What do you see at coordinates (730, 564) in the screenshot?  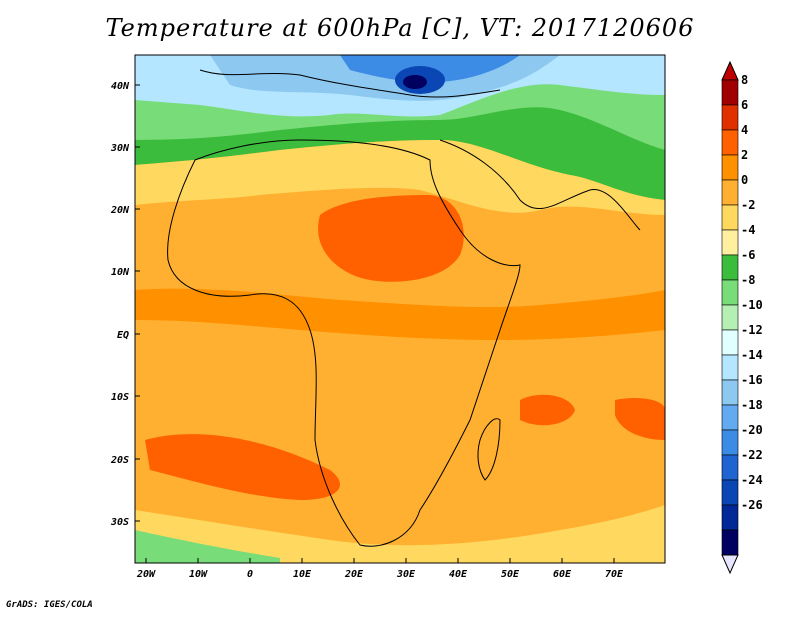 I see `colorbar-bottom-arrow` at bounding box center [730, 564].